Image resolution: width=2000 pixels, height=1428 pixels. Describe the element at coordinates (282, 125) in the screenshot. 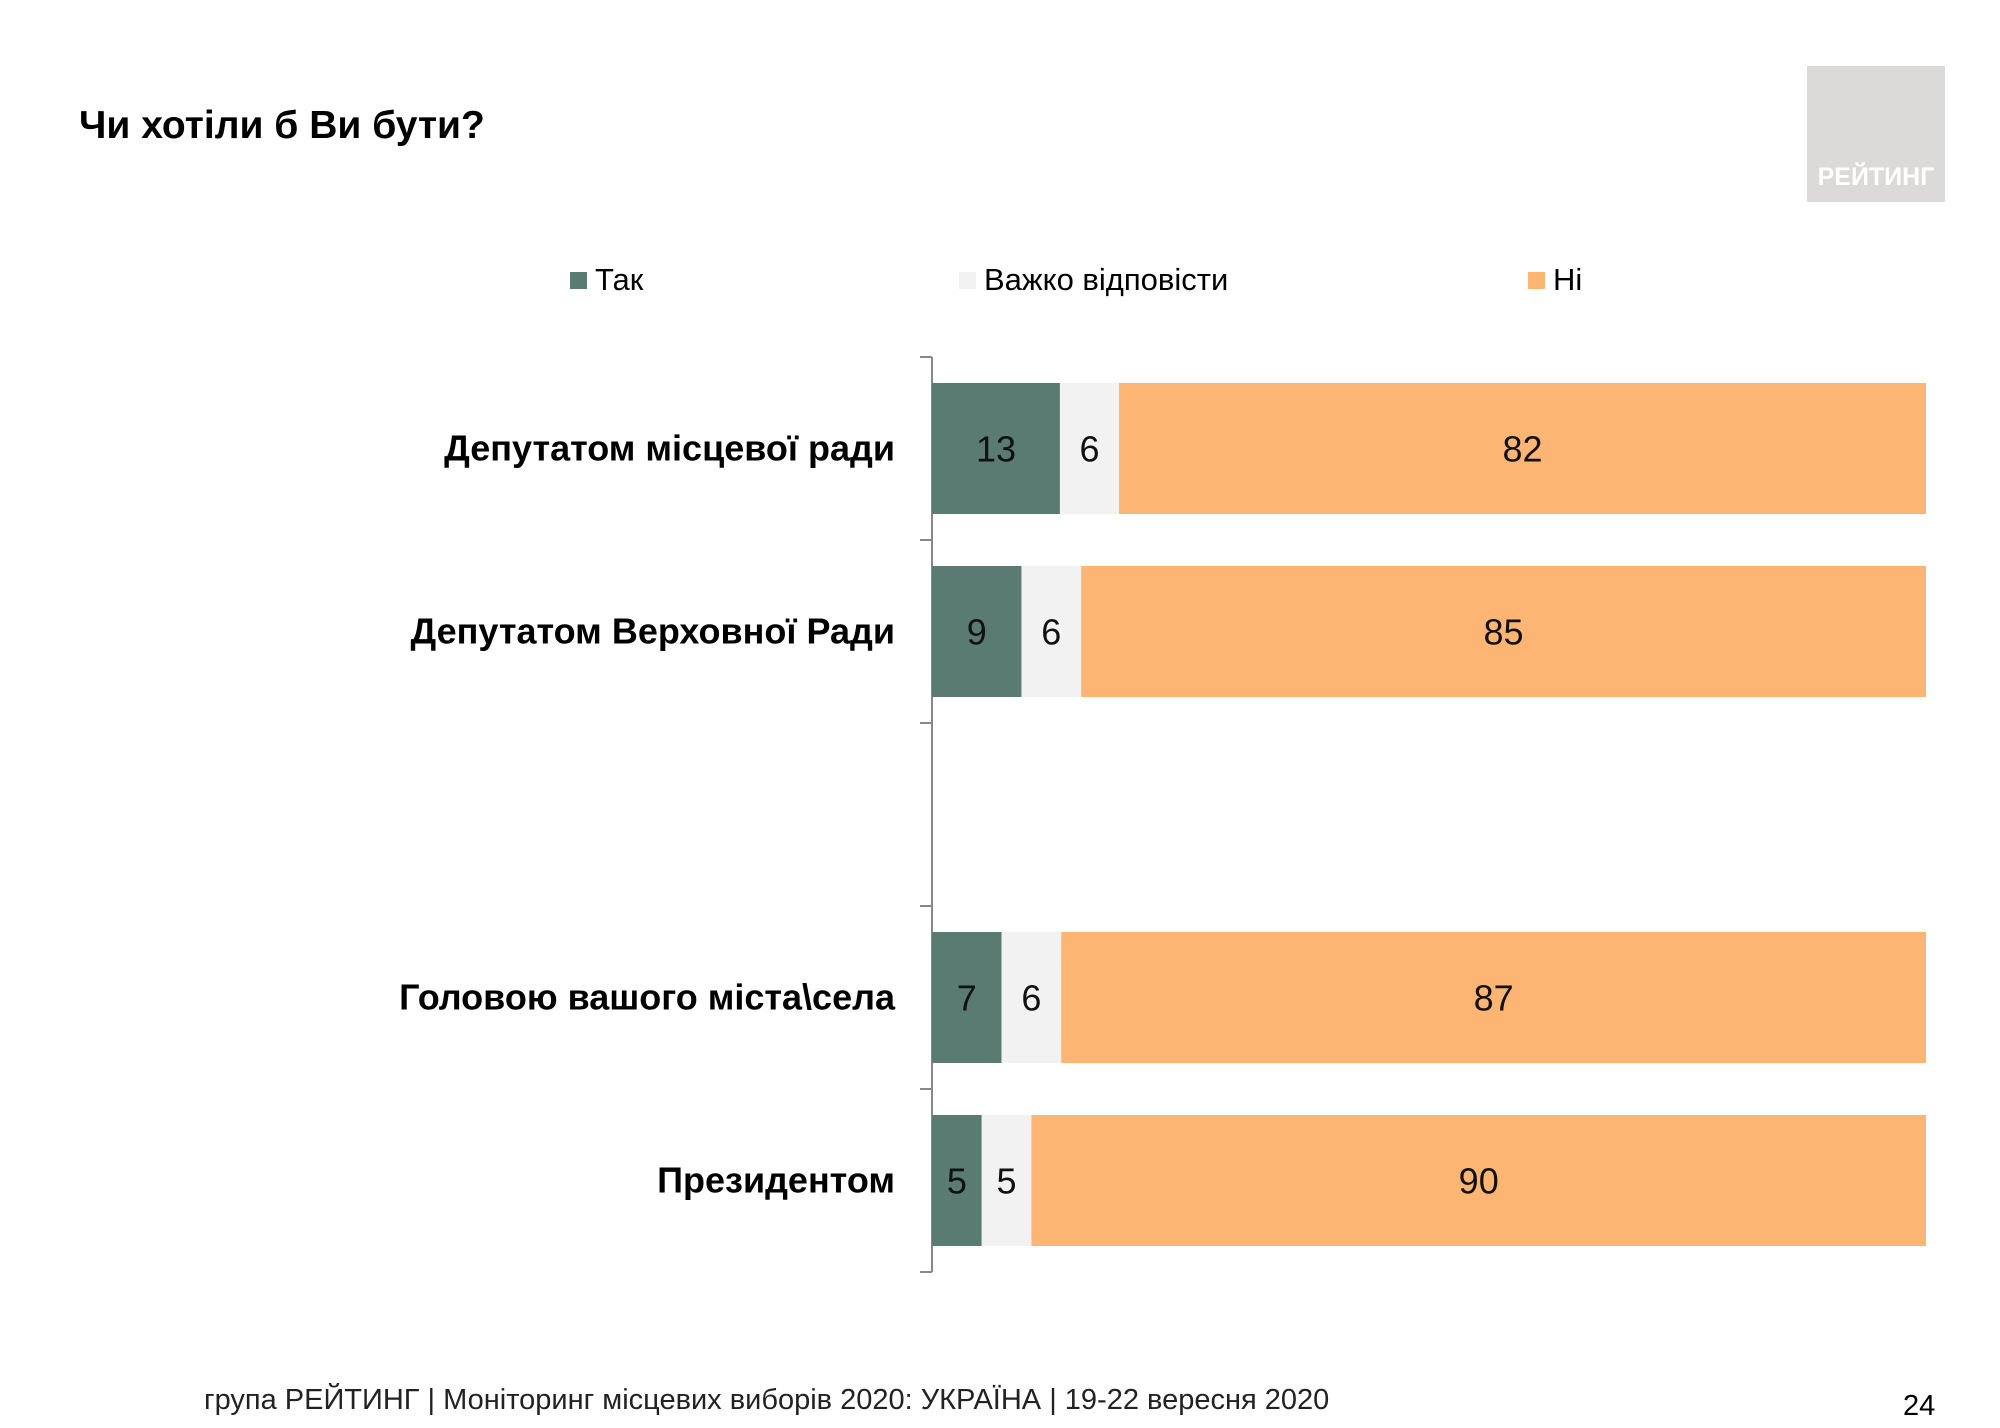

I see `chart-title: Чи хотіли б Ви бути?` at that location.